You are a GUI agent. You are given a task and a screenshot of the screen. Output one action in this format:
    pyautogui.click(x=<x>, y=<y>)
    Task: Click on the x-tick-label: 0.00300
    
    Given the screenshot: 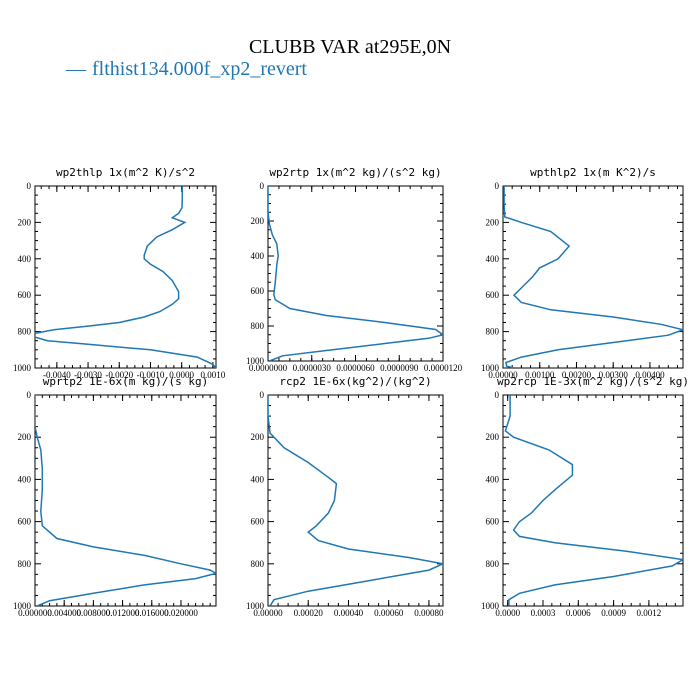 What is the action you would take?
    pyautogui.click(x=614, y=375)
    